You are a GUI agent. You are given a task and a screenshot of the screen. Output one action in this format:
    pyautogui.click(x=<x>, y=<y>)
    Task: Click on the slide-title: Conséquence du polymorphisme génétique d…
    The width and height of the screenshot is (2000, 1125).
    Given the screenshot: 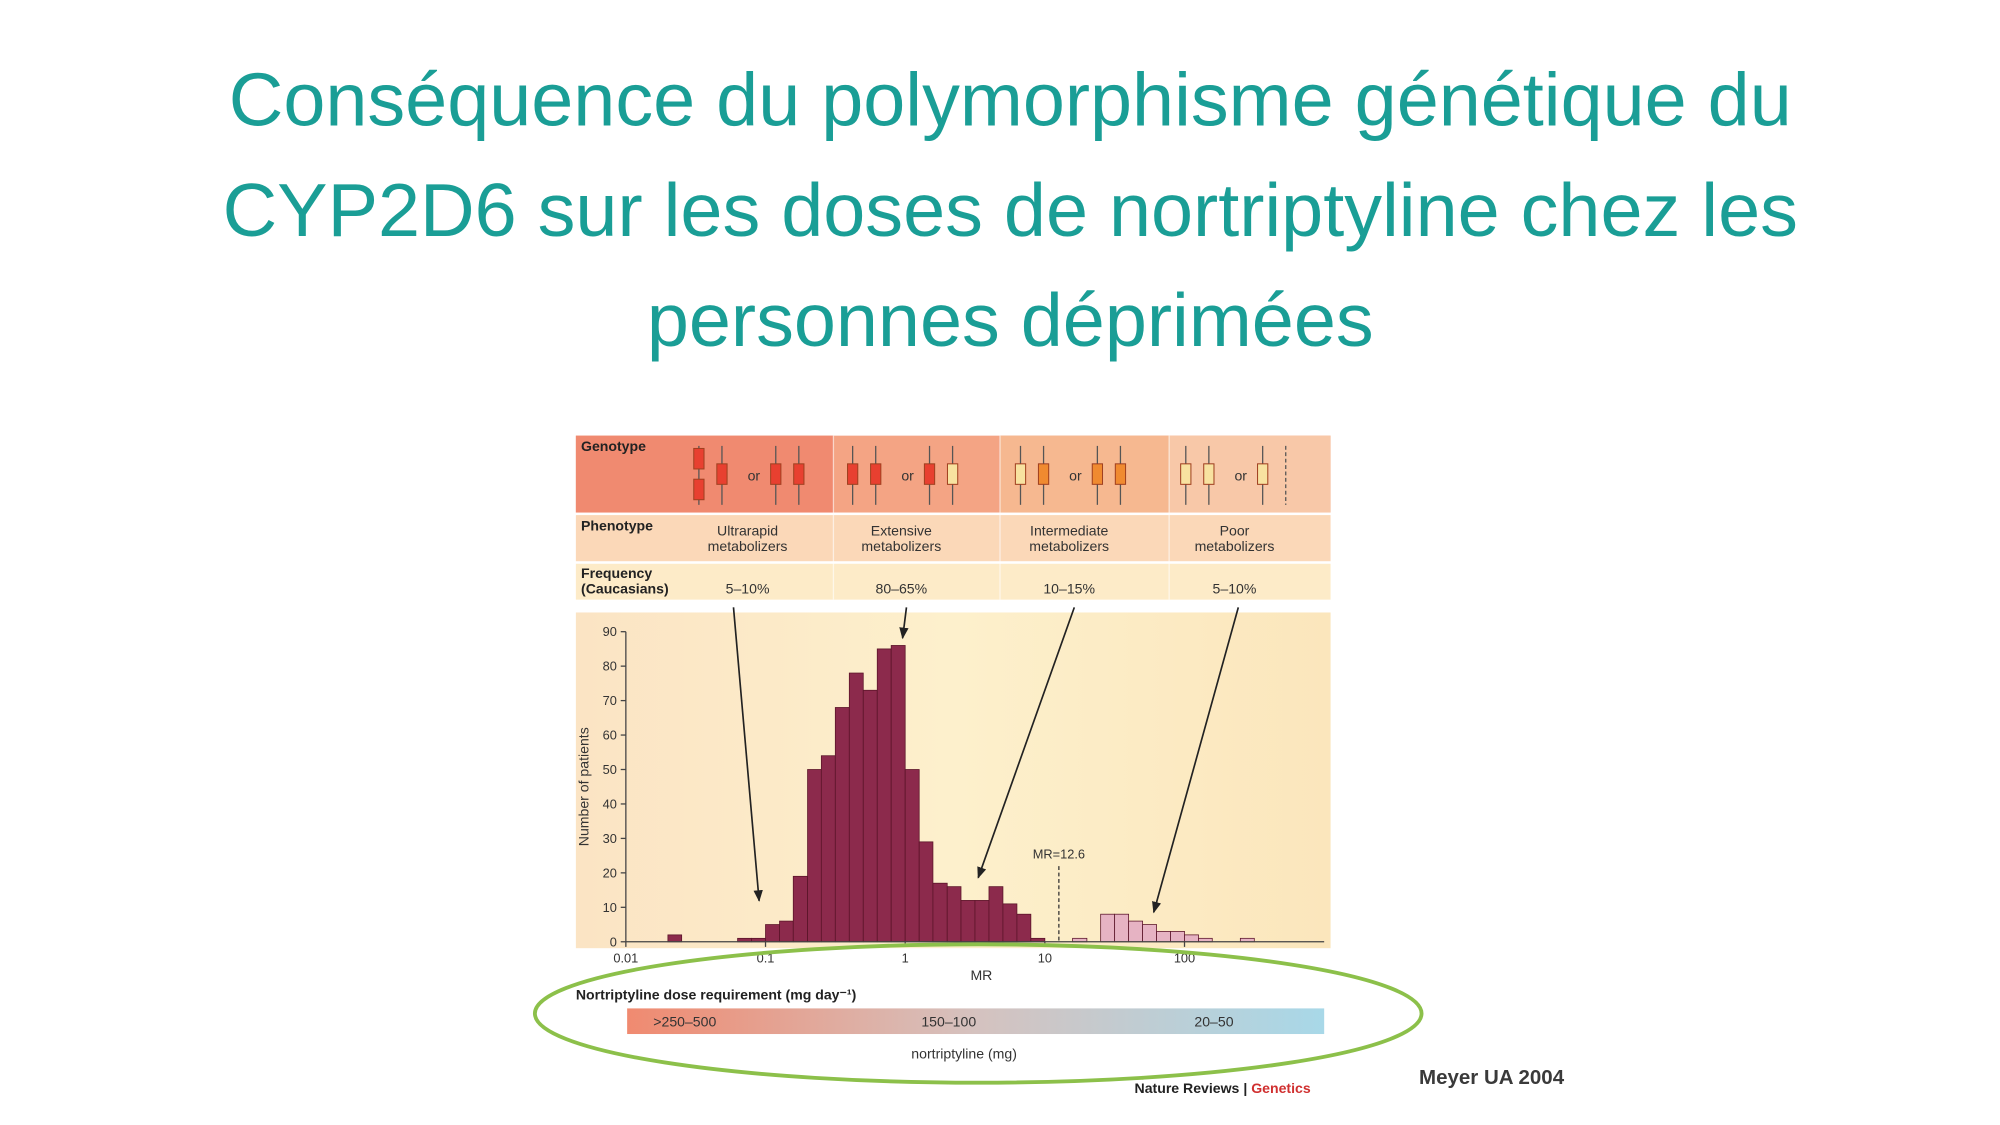 What is the action you would take?
    pyautogui.click(x=1010, y=101)
    